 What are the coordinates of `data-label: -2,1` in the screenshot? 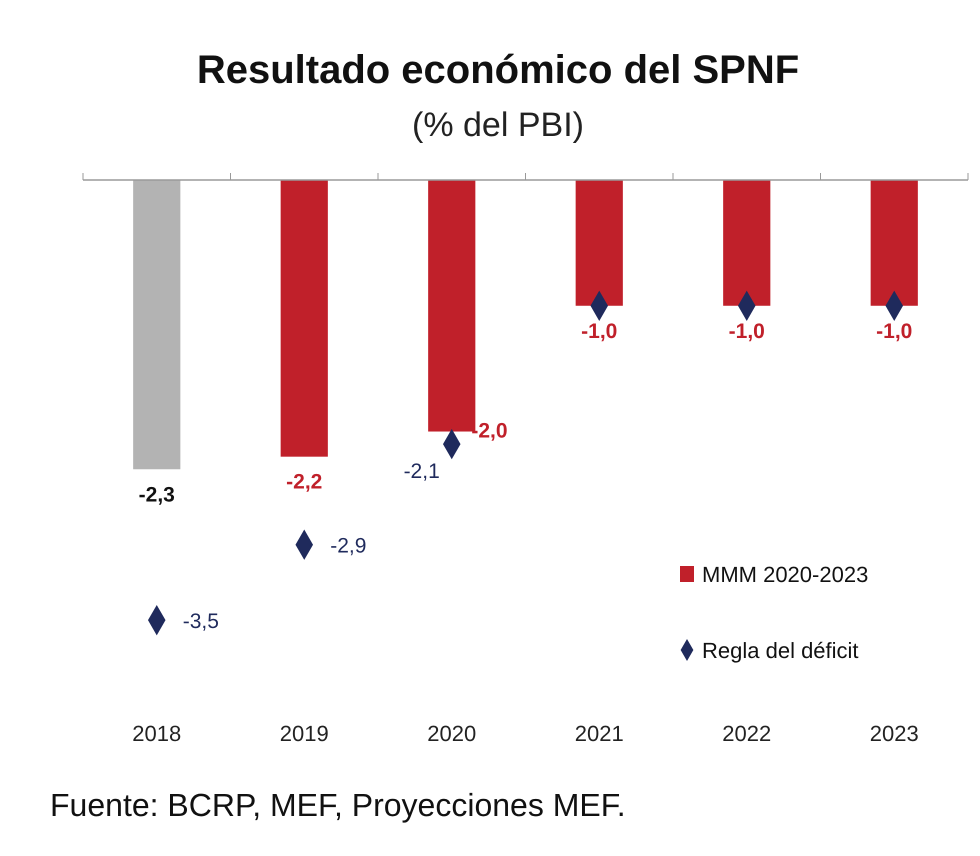 It's located at (422, 472).